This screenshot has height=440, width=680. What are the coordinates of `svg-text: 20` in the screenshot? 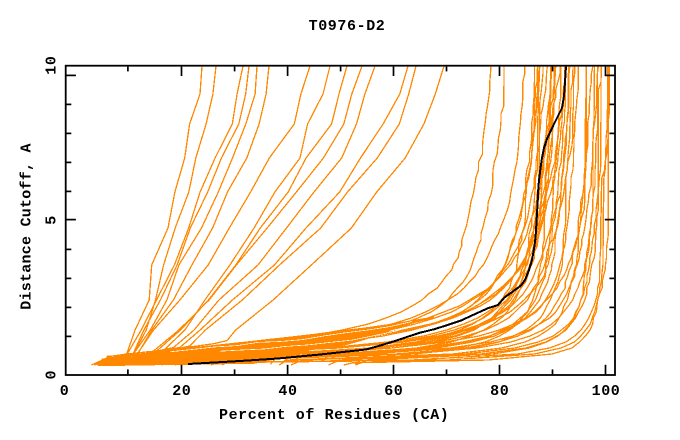 It's located at (181, 391).